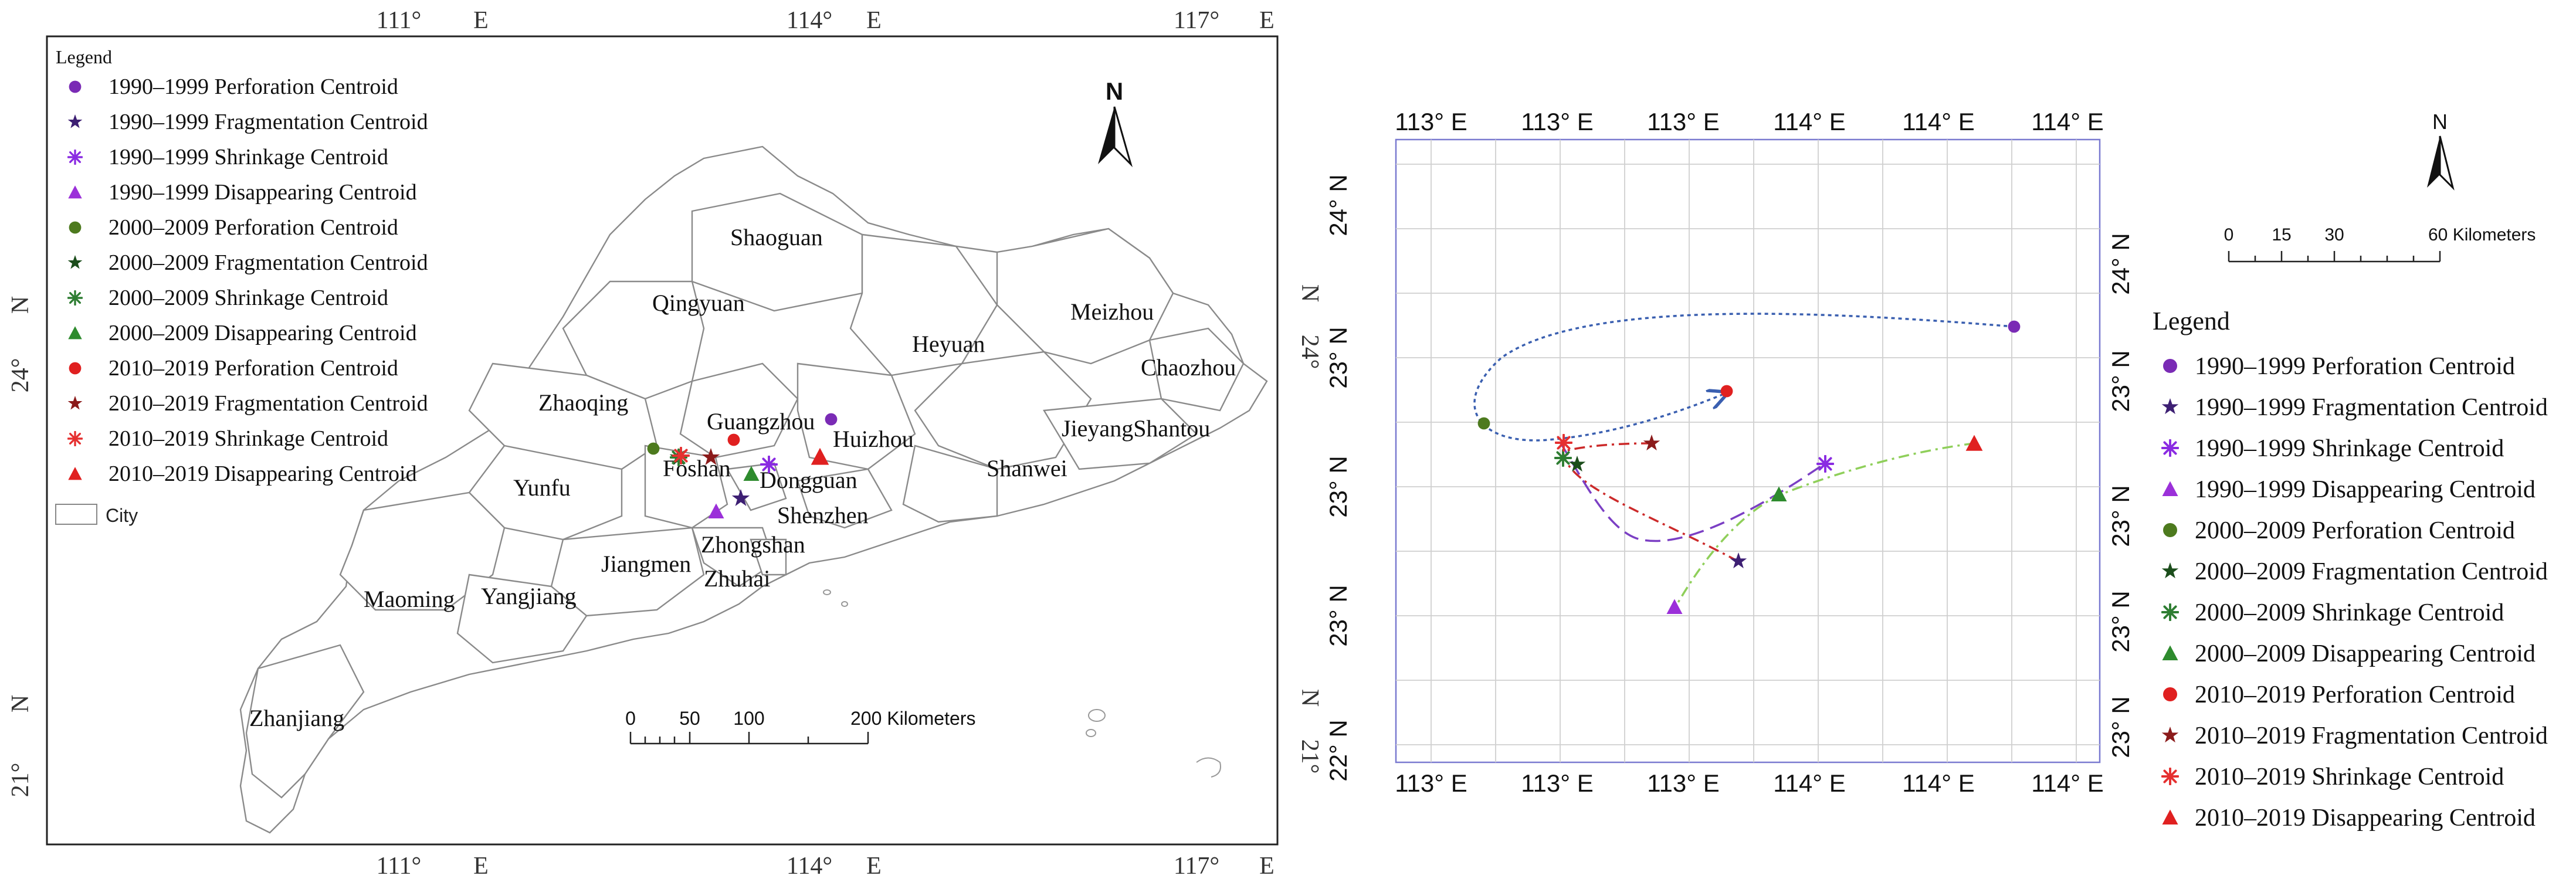 The height and width of the screenshot is (889, 2576). Describe the element at coordinates (1309, 698) in the screenshot. I see `right-side-tick-21-n: N` at that location.